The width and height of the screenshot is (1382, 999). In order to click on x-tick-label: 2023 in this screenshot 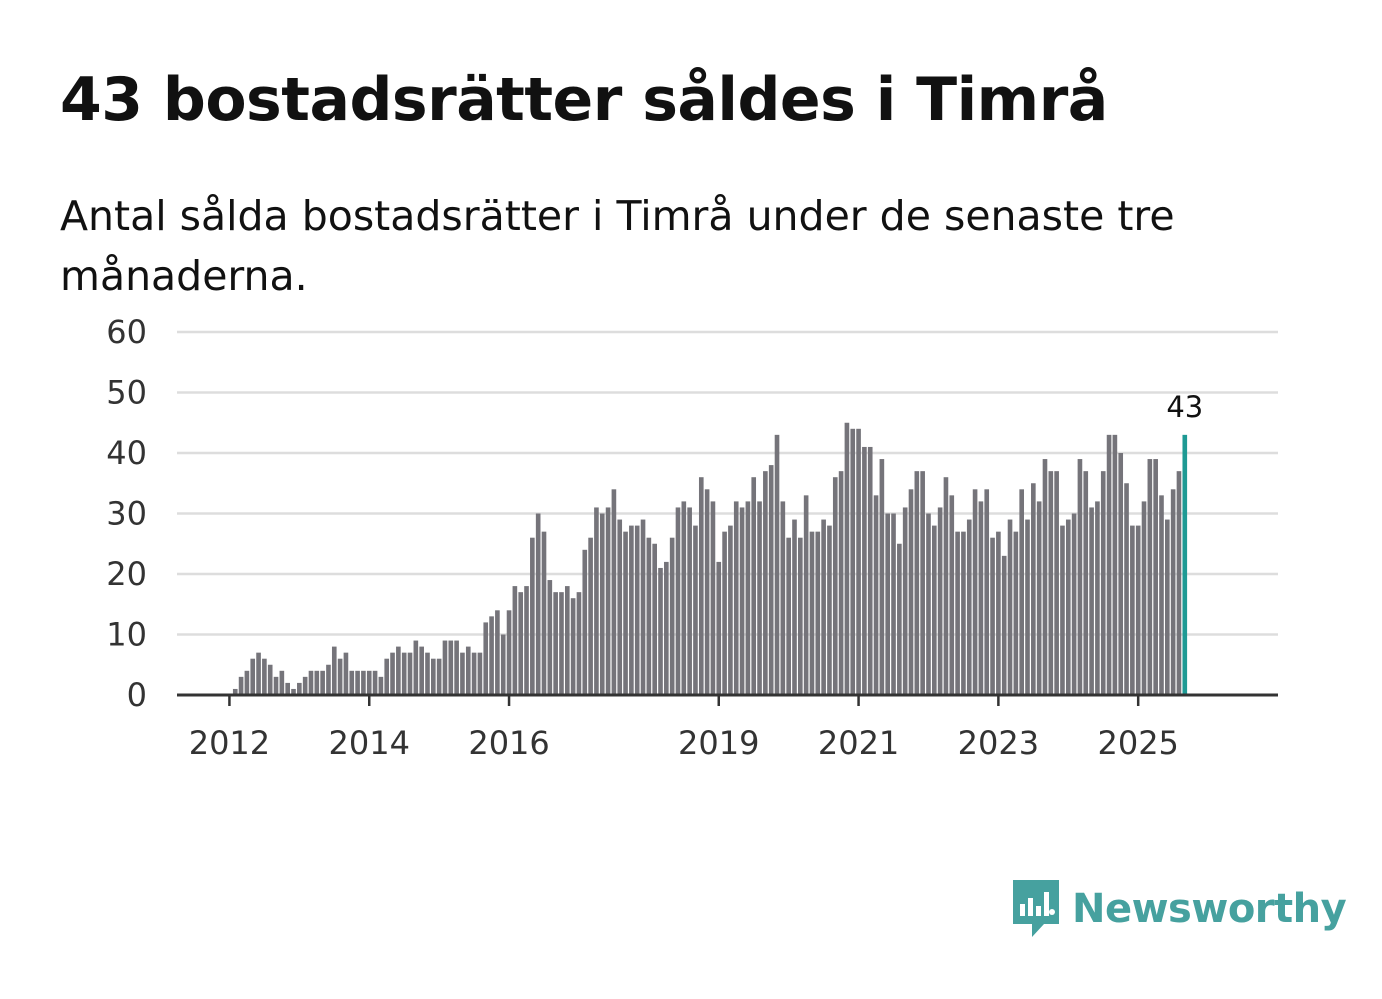, I will do `click(998, 743)`.